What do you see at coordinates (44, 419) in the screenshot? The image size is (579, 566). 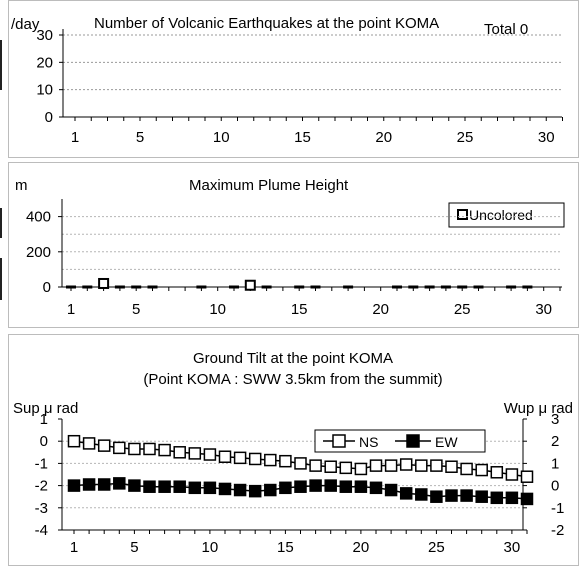 I see `tilt-left-tick-label: 1` at bounding box center [44, 419].